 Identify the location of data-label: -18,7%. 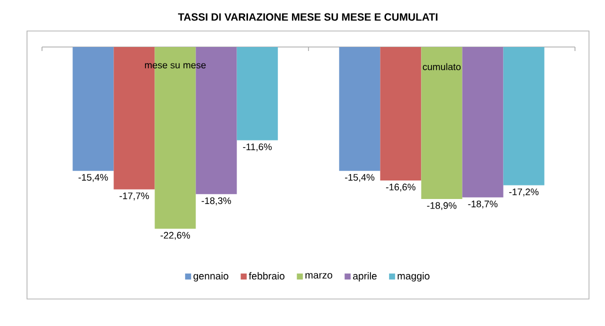
(483, 204).